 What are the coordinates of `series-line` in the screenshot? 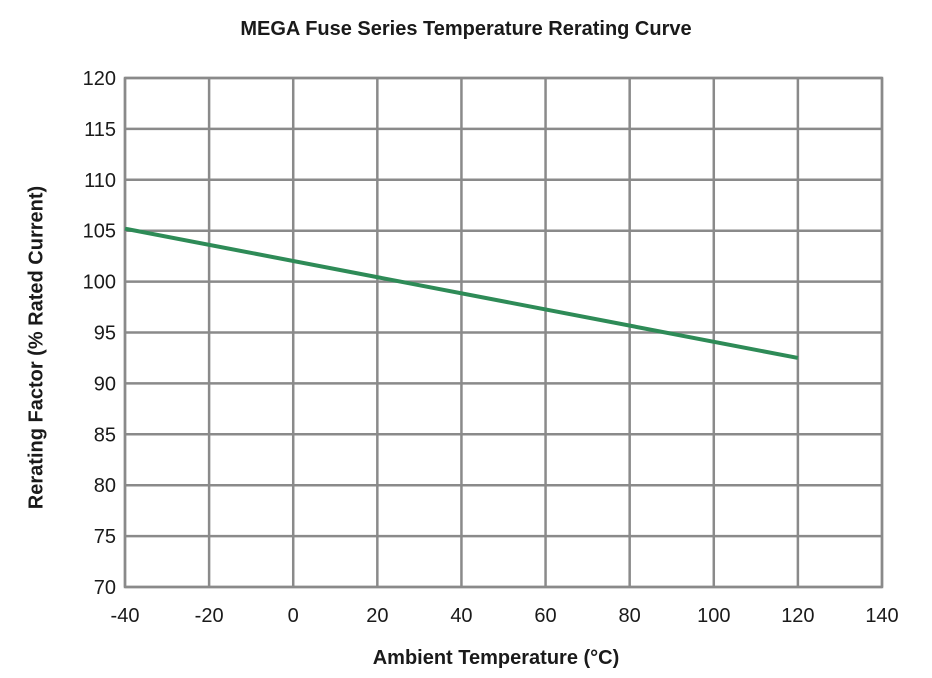 It's located at (461, 293).